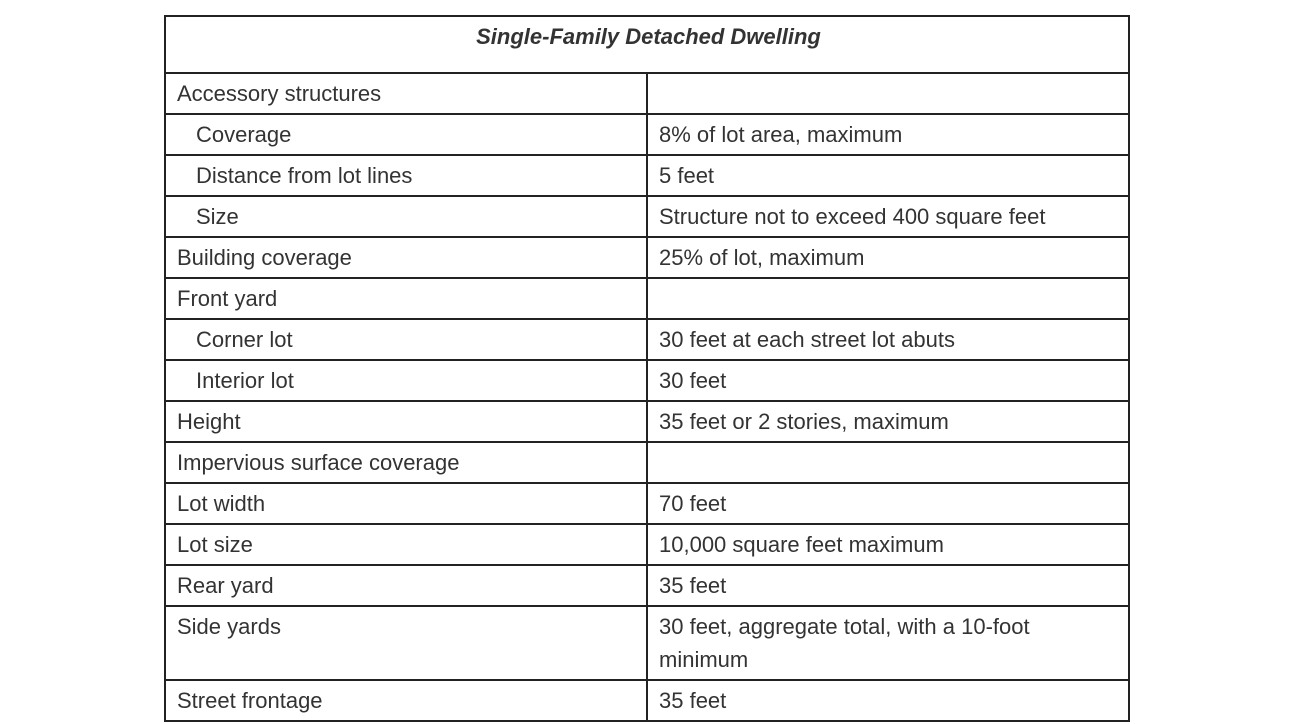 Image resolution: width=1295 pixels, height=724 pixels. What do you see at coordinates (406, 700) in the screenshot?
I see `row-label: Street frontage` at bounding box center [406, 700].